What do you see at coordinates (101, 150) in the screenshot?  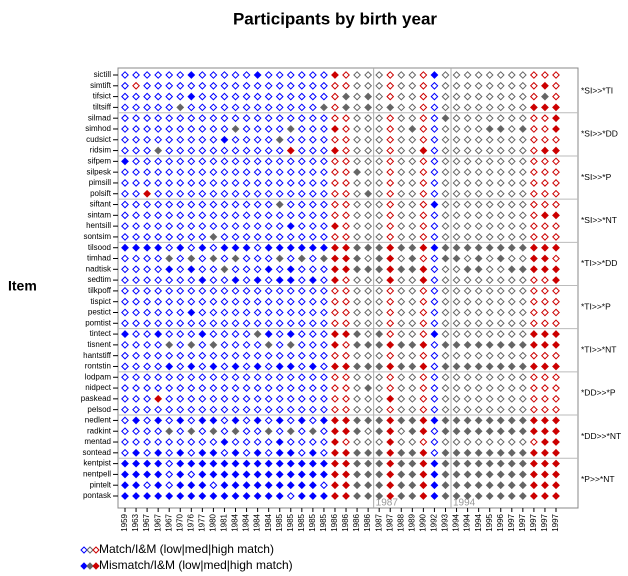 I see `item-label: ridsim` at bounding box center [101, 150].